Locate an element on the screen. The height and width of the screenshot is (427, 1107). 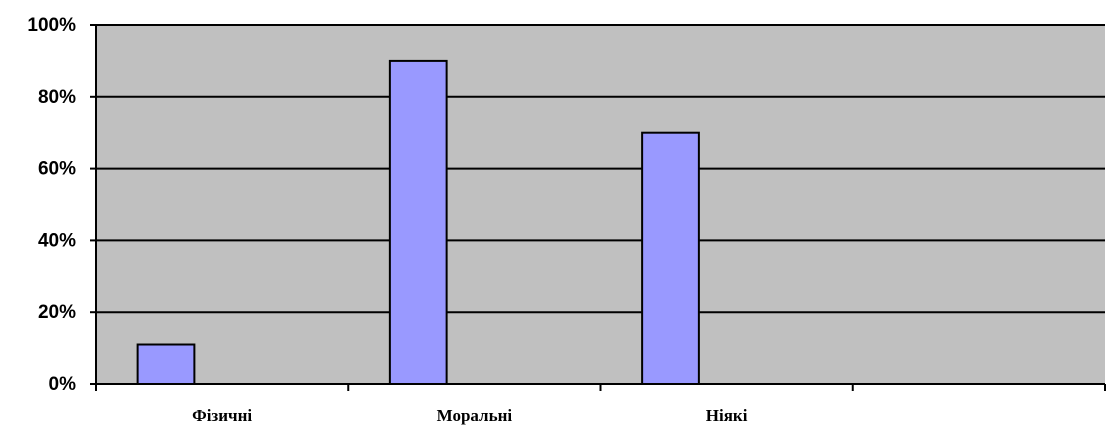
x-tick-label: Ніякі is located at coordinates (727, 415).